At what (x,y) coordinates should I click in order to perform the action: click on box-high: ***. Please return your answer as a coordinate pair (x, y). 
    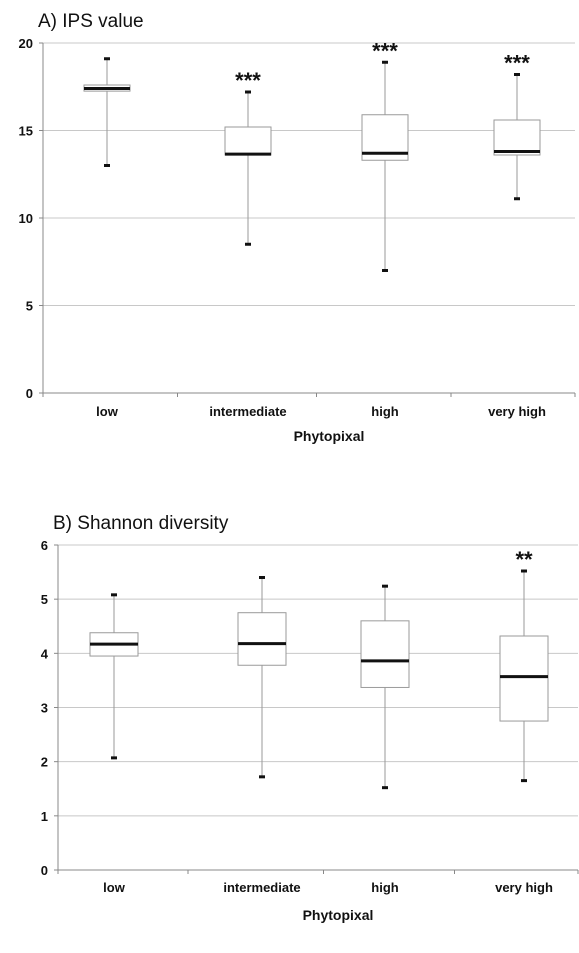
    Looking at the image, I should click on (385, 155).